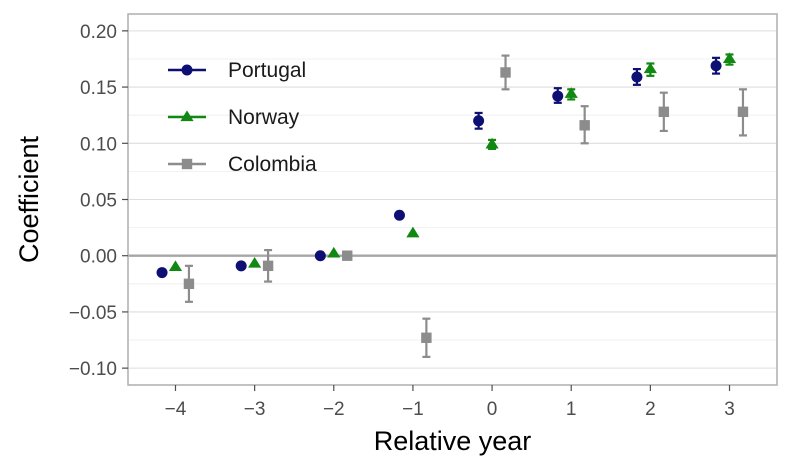 This screenshot has width=793, height=474. I want to click on x-axis-title: Relative year, so click(453, 441).